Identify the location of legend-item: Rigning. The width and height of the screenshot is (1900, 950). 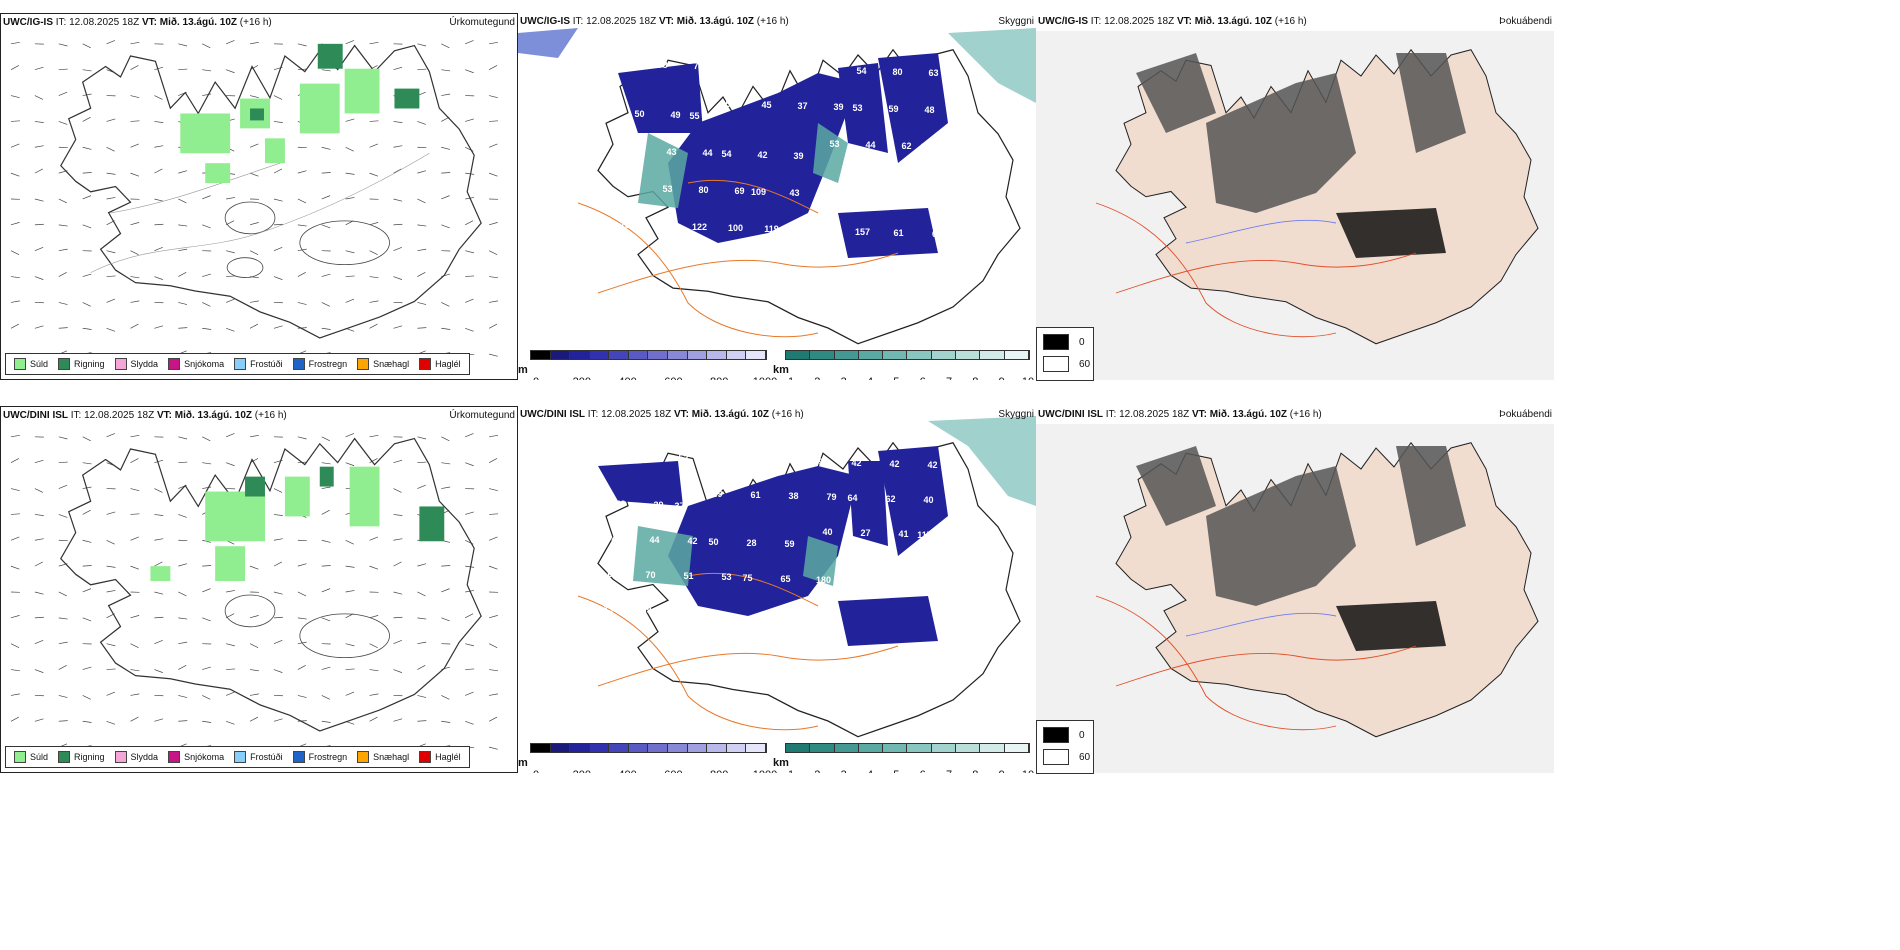
(81, 757).